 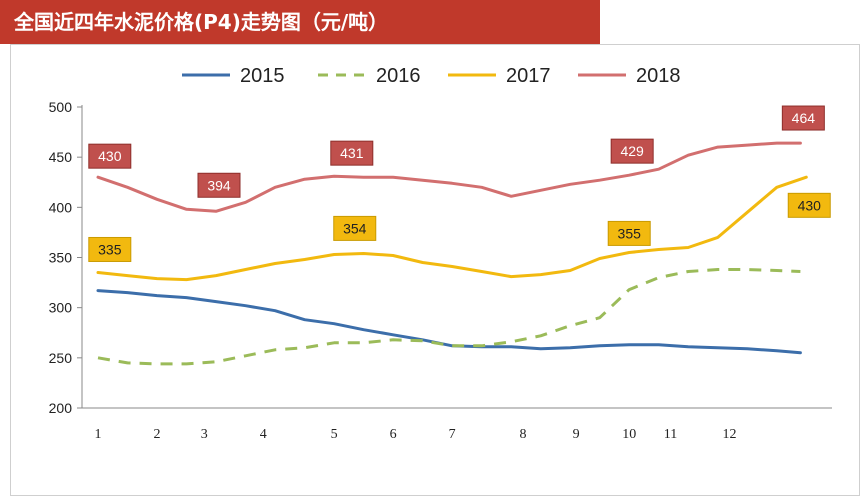 I want to click on legend-label-2015: 2015, so click(x=262, y=76).